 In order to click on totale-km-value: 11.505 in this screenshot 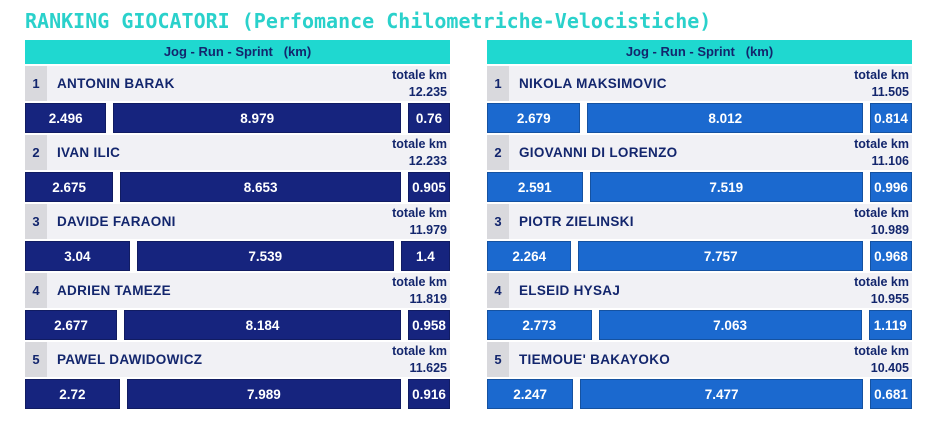, I will do `click(890, 91)`.